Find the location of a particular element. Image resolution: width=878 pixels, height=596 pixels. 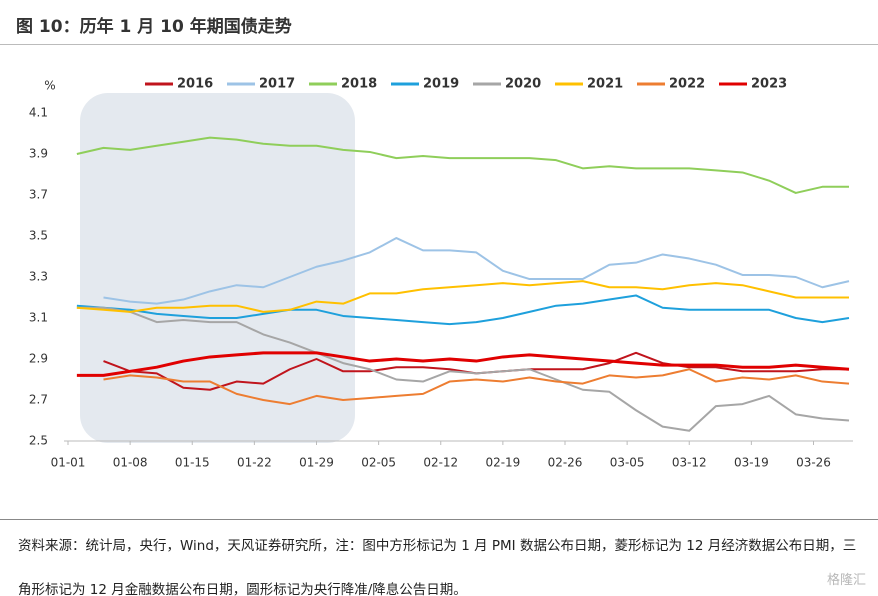

x-tick-label: 02-26 is located at coordinates (565, 463).